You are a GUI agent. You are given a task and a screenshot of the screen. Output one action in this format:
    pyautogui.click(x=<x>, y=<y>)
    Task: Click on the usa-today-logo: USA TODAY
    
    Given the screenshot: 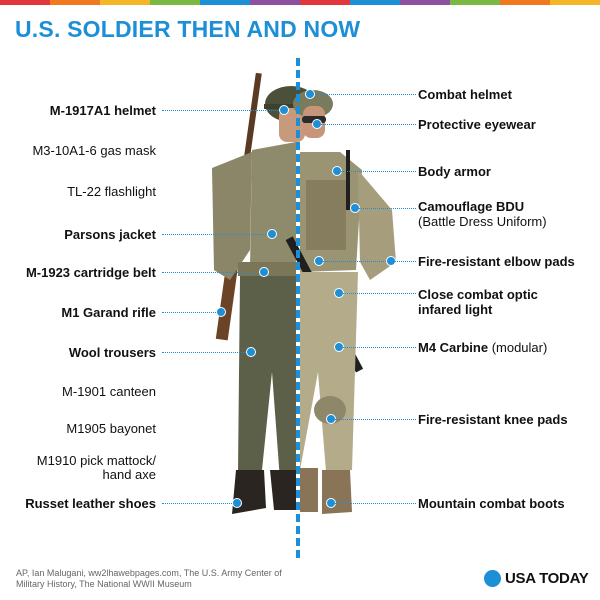 What is the action you would take?
    pyautogui.click(x=536, y=578)
    